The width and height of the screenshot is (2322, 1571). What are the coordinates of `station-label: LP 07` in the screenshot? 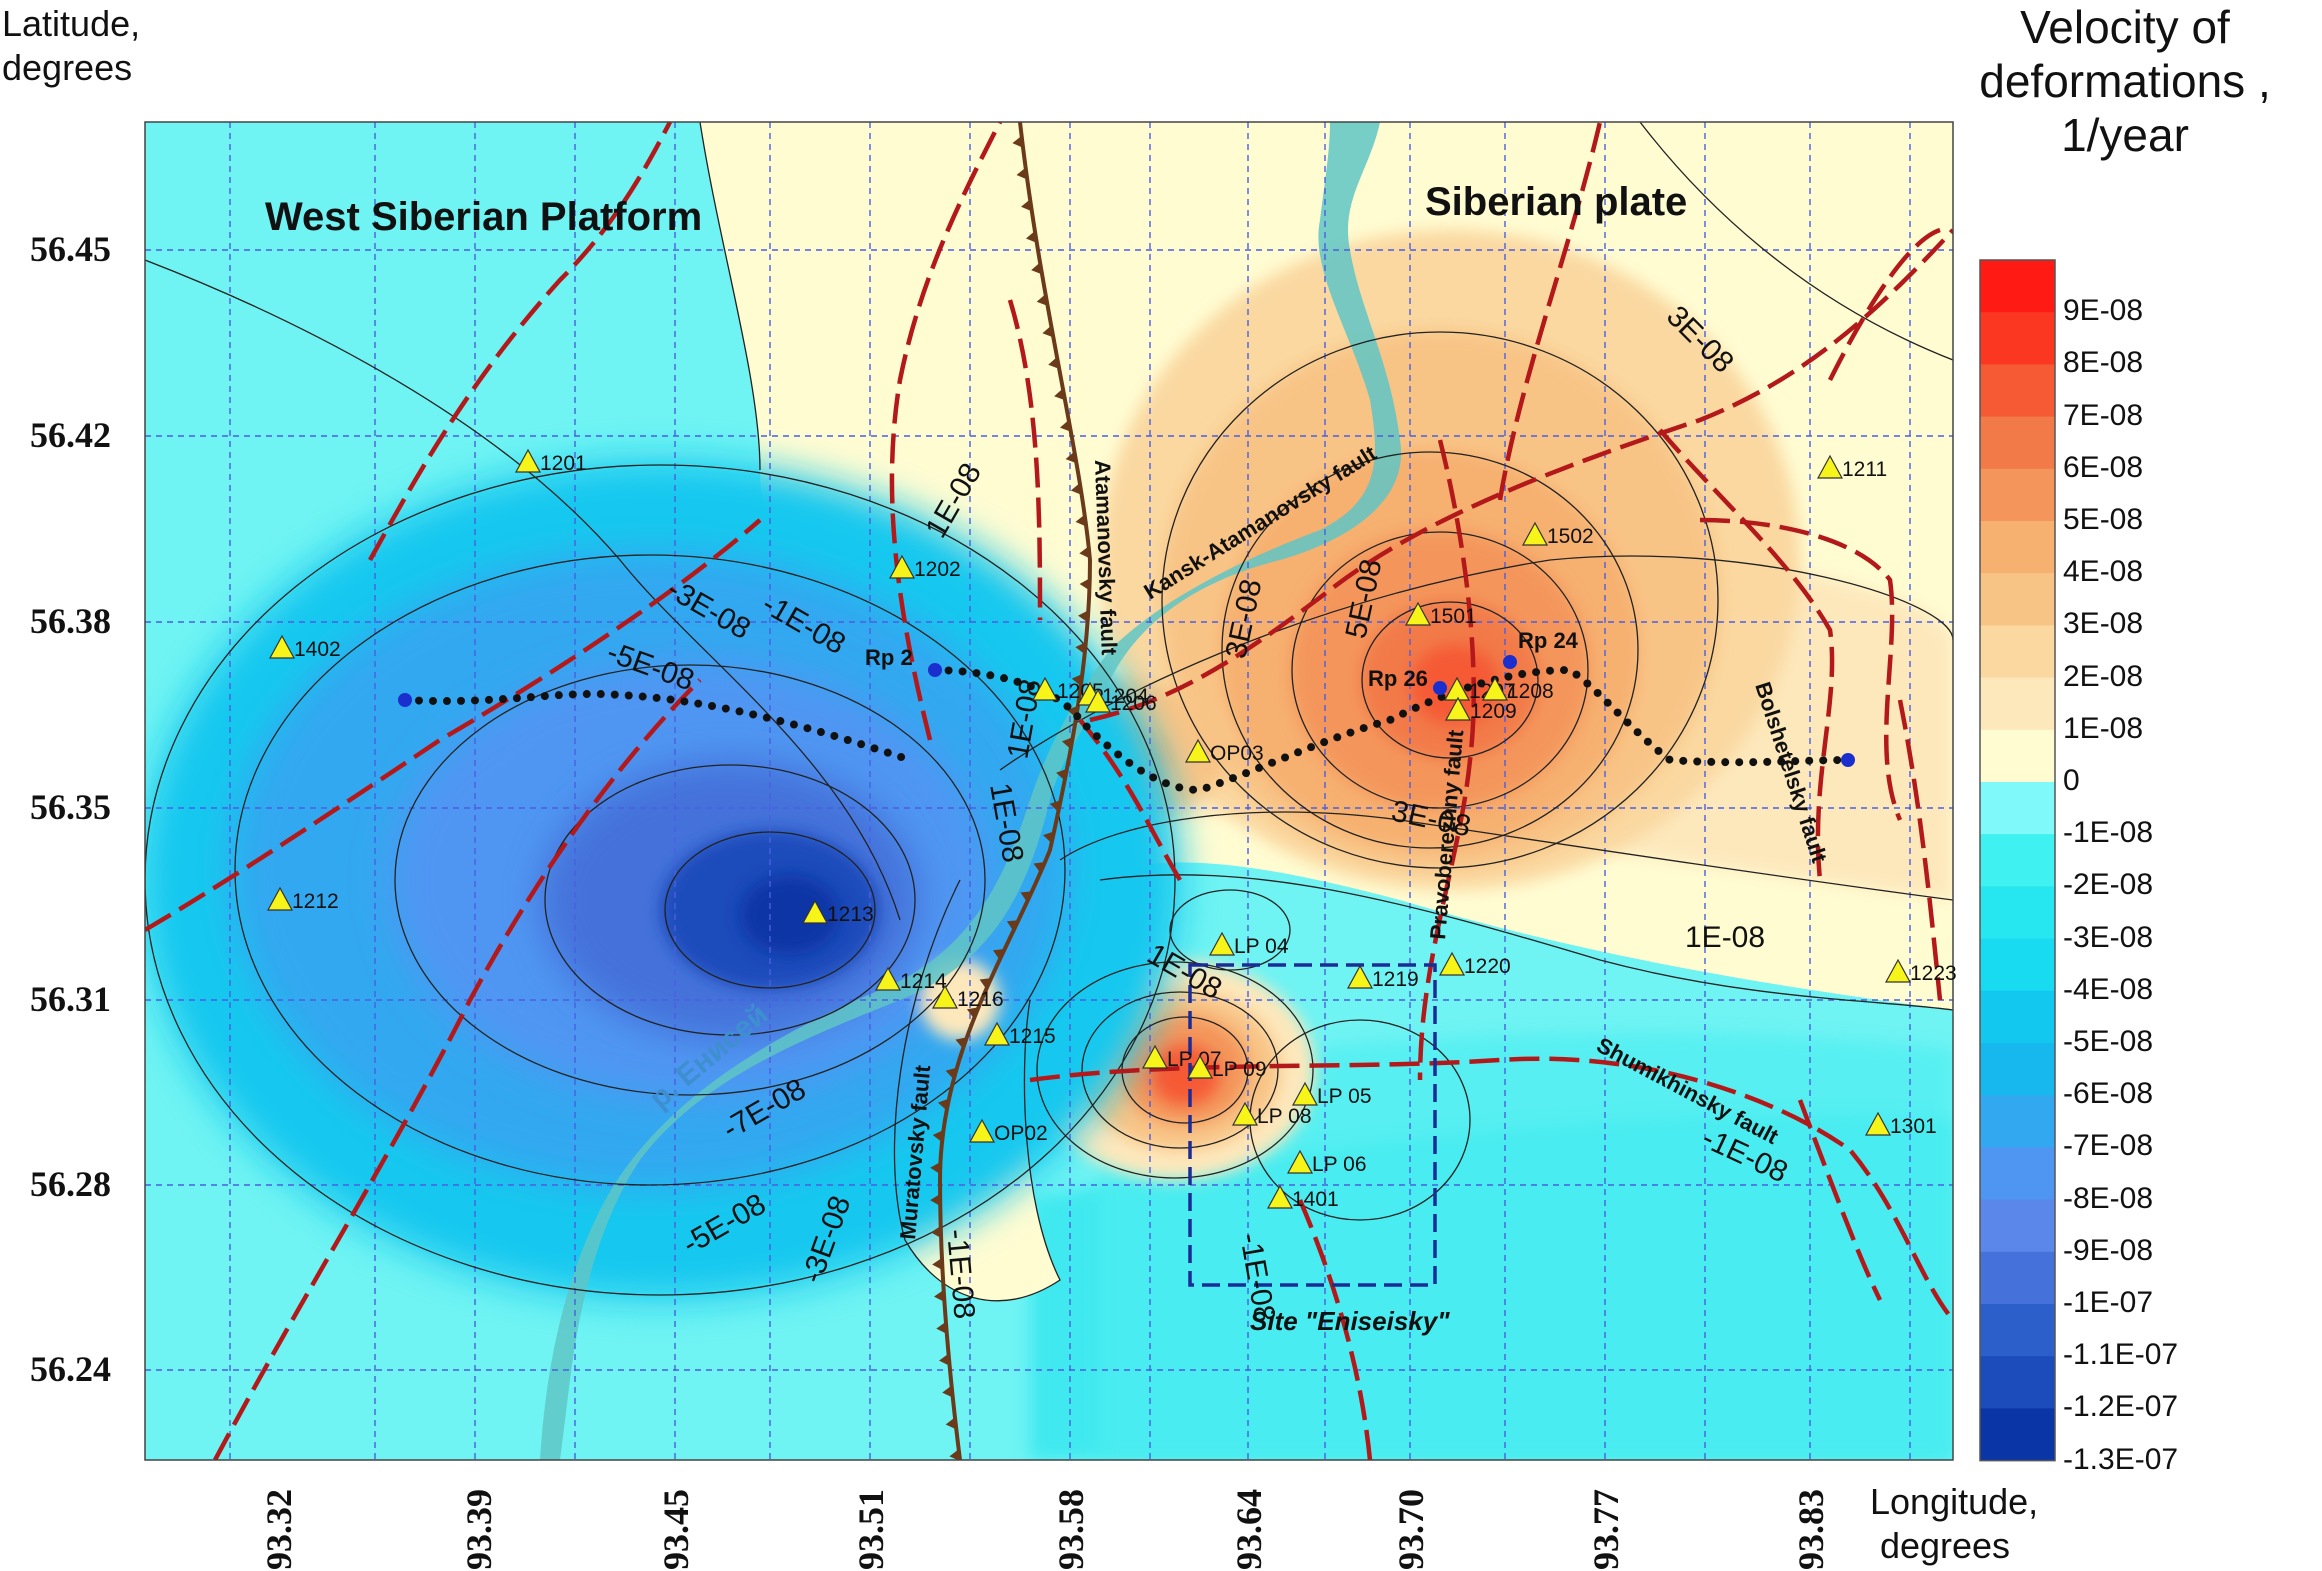 It's located at (1194, 1059).